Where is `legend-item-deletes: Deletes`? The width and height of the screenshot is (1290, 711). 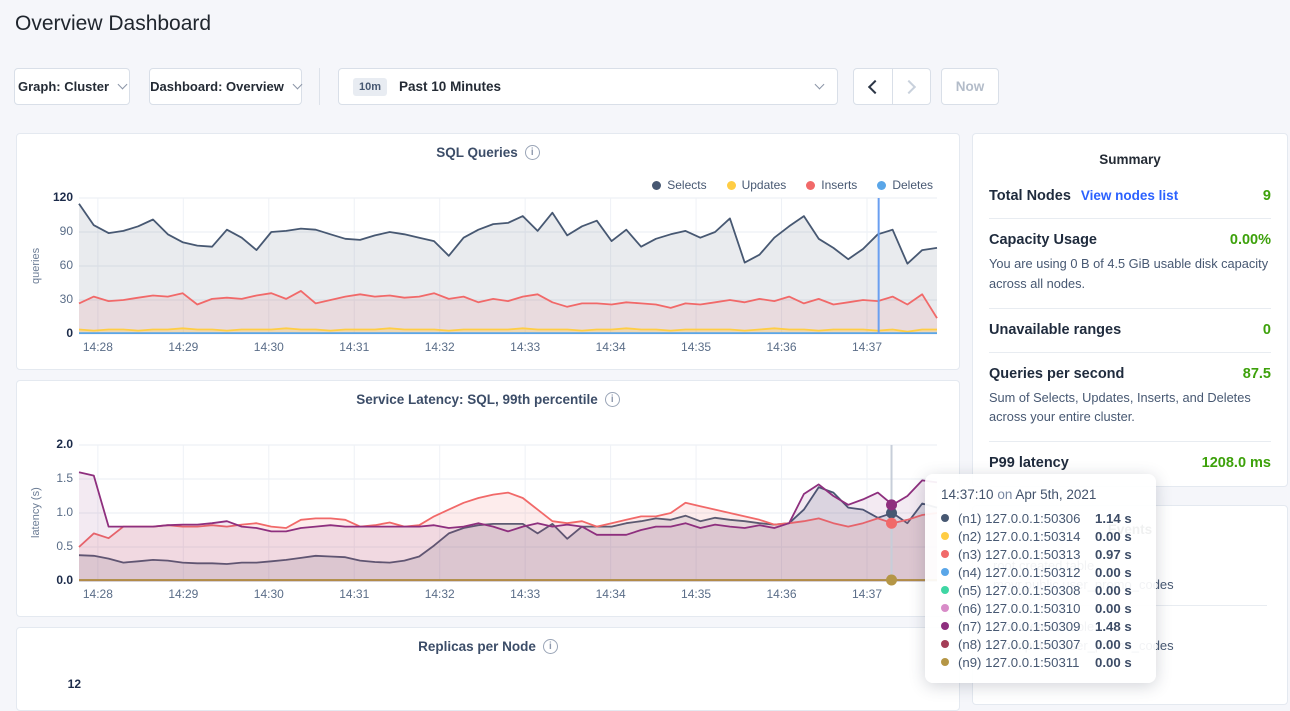 legend-item-deletes: Deletes is located at coordinates (905, 185).